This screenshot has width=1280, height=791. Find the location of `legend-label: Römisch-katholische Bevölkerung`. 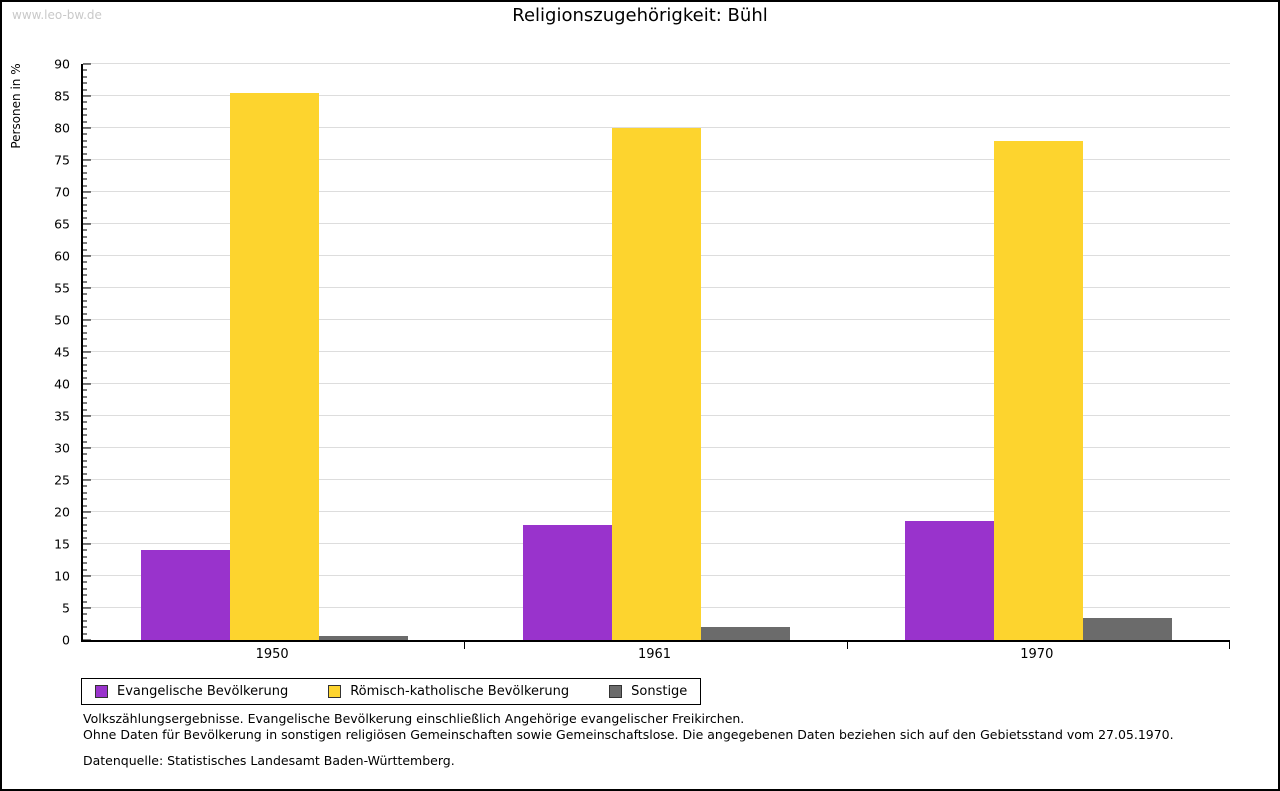

legend-label: Römisch-katholische Bevölkerung is located at coordinates (460, 691).